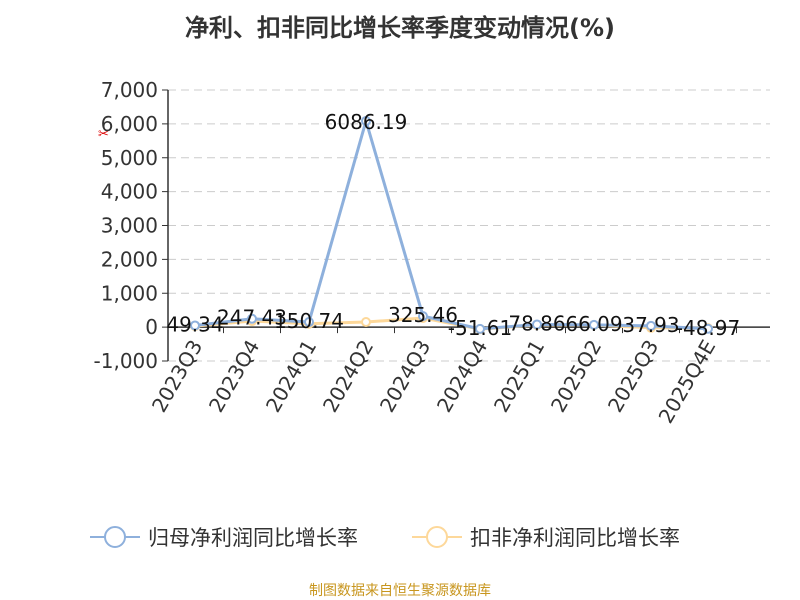 This screenshot has width=800, height=600. What do you see at coordinates (129, 192) in the screenshot?
I see `y-tick-label: 4,000` at bounding box center [129, 192].